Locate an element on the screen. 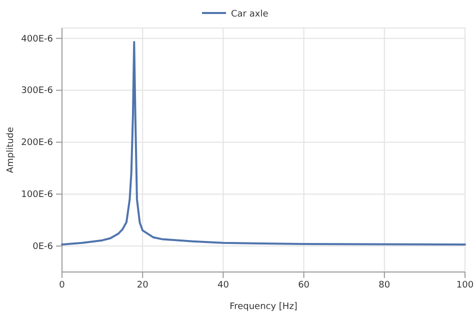 The height and width of the screenshot is (315, 474). x-tick-label: 60 is located at coordinates (304, 285).